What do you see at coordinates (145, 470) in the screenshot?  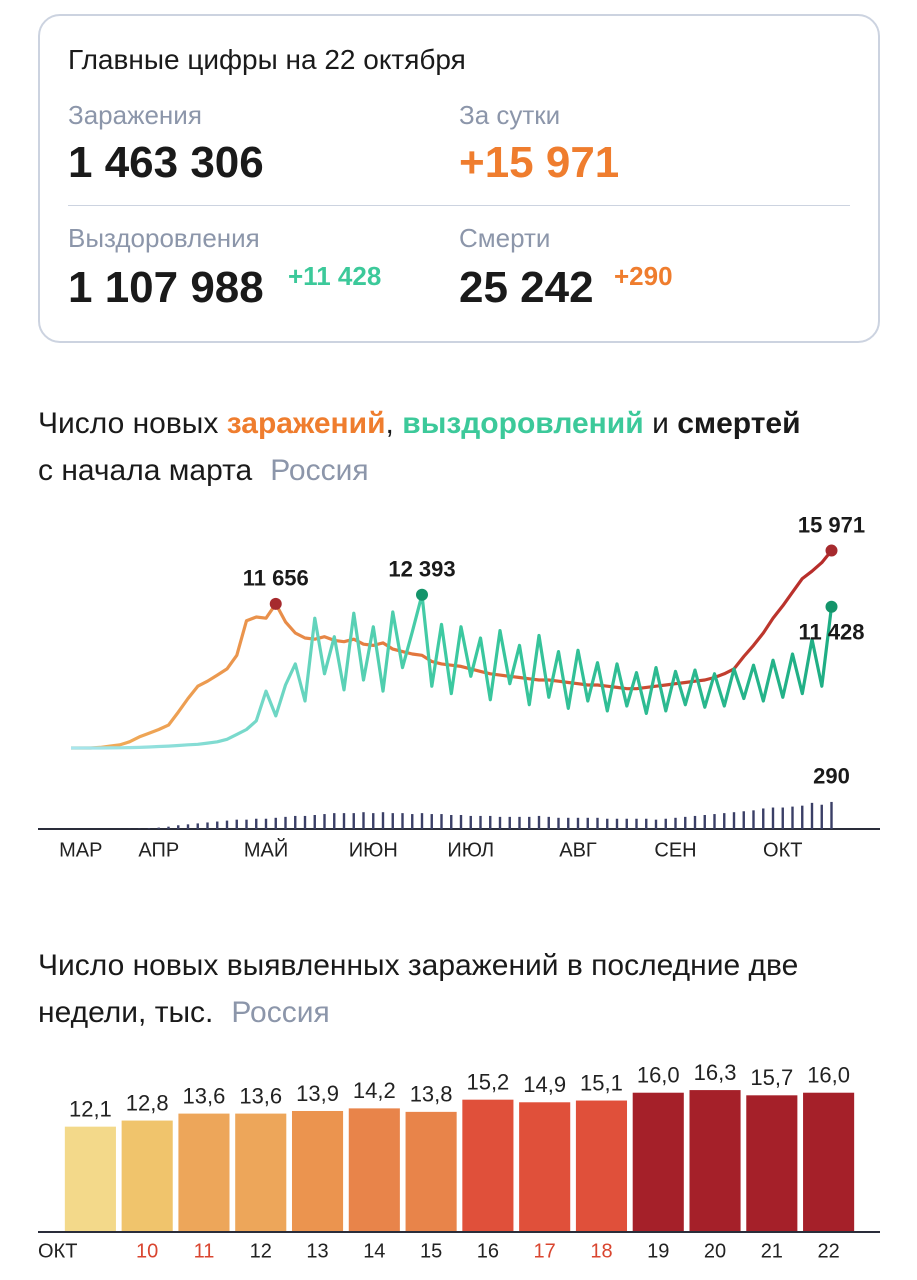 I see `chart-subtitle: с начала марта` at bounding box center [145, 470].